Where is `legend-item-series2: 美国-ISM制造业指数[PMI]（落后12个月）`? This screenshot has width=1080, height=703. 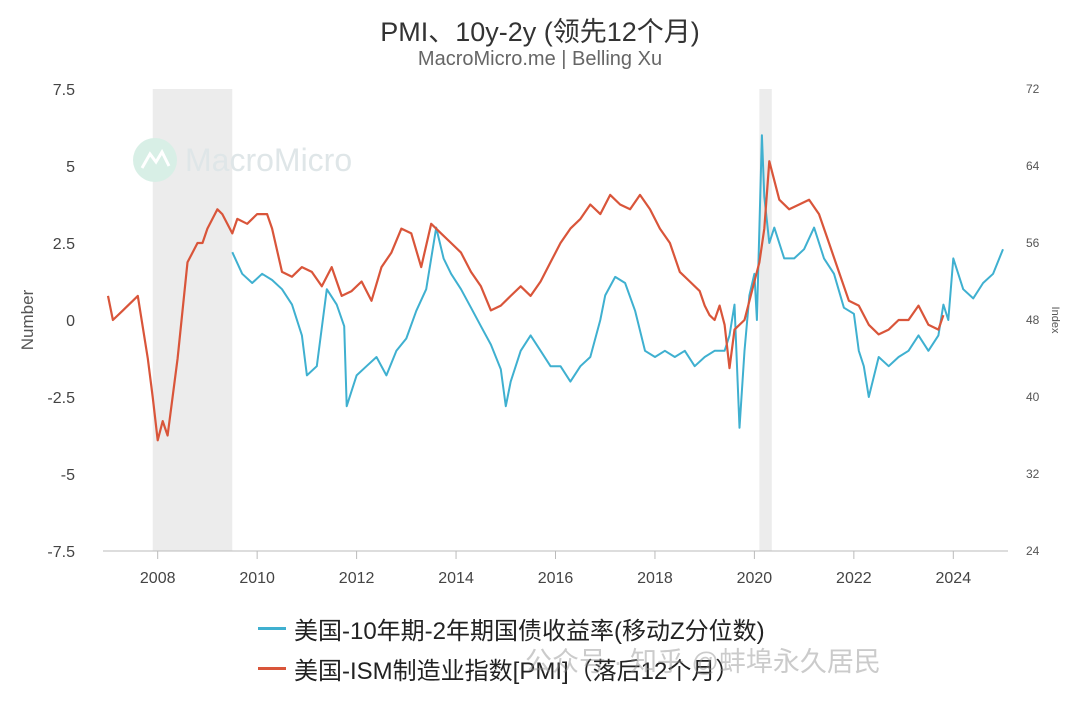
legend-item-series2: 美国-ISM制造业指数[PMI]（落后12个月） is located at coordinates (511, 668).